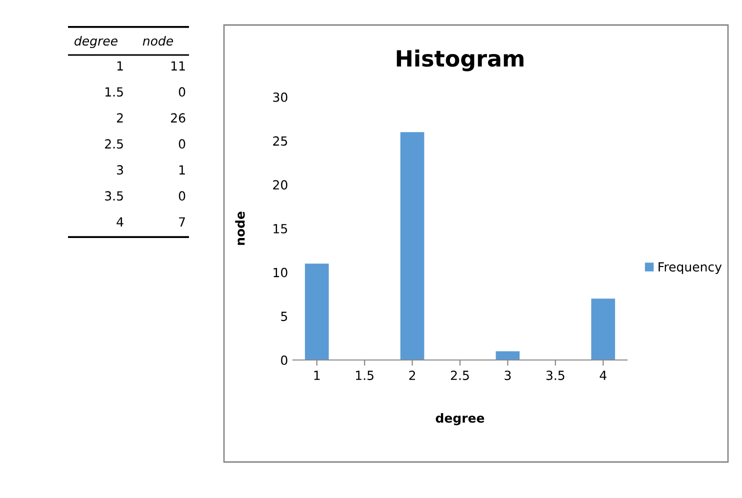 This screenshot has width=742, height=498. I want to click on x-axis-title: degree, so click(460, 419).